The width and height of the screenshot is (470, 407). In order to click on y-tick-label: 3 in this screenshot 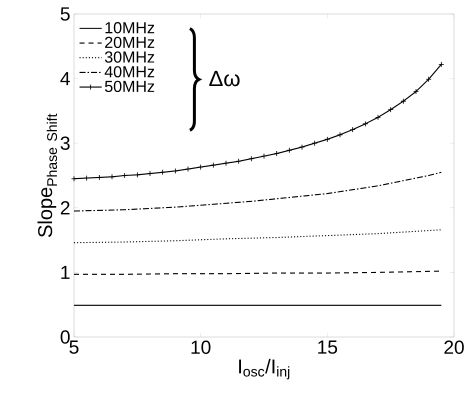, I will do `click(65, 143)`.